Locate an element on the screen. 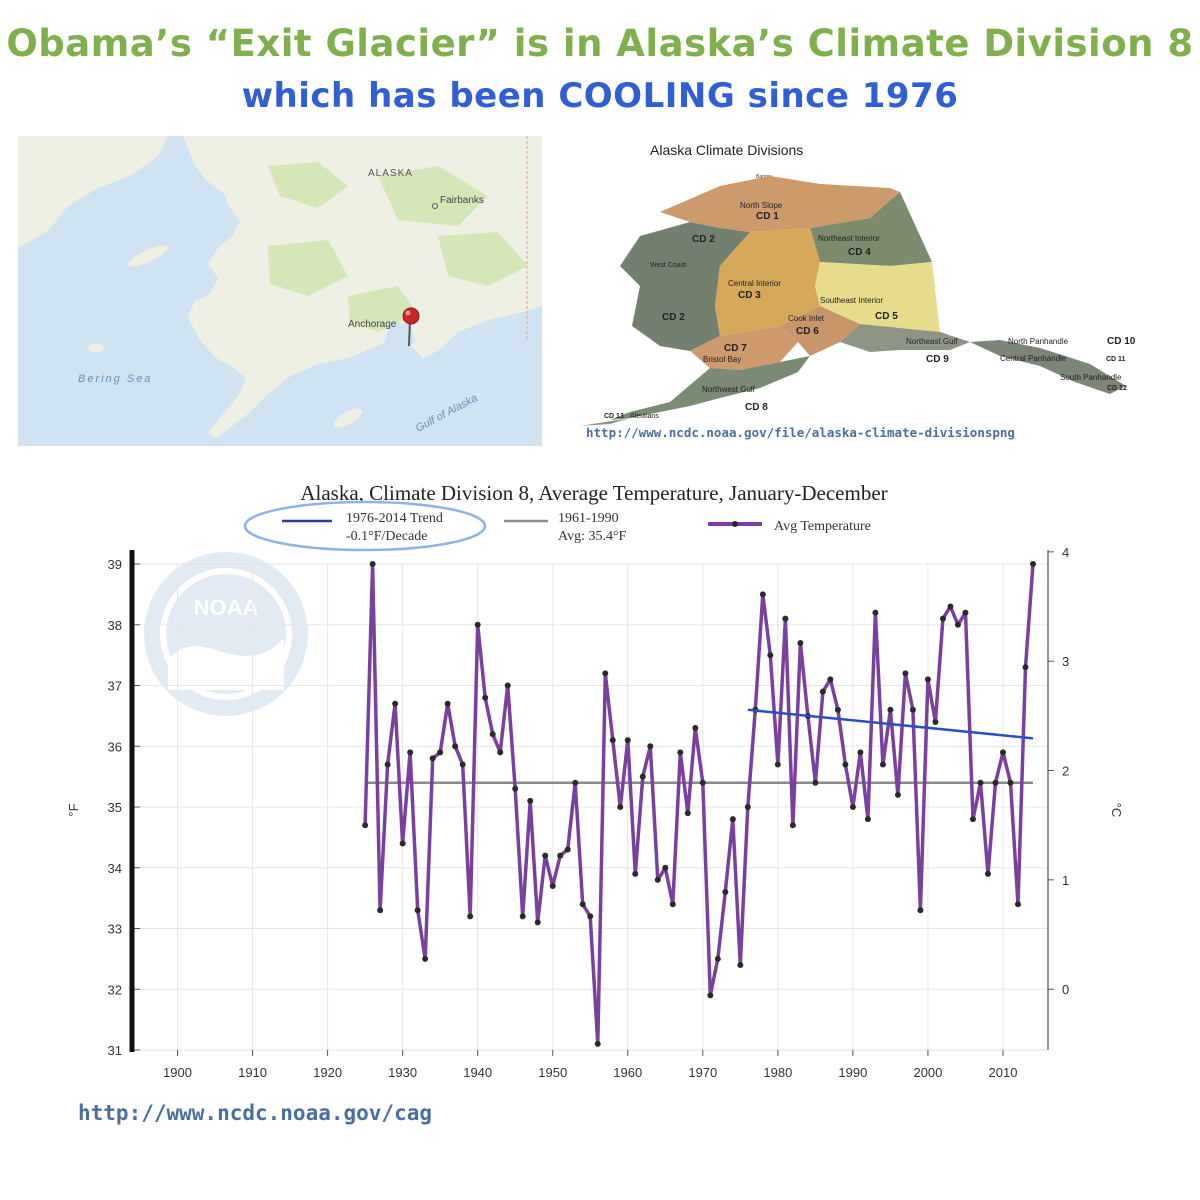 This screenshot has height=1200, width=1200. region-cd1 is located at coordinates (780, 204).